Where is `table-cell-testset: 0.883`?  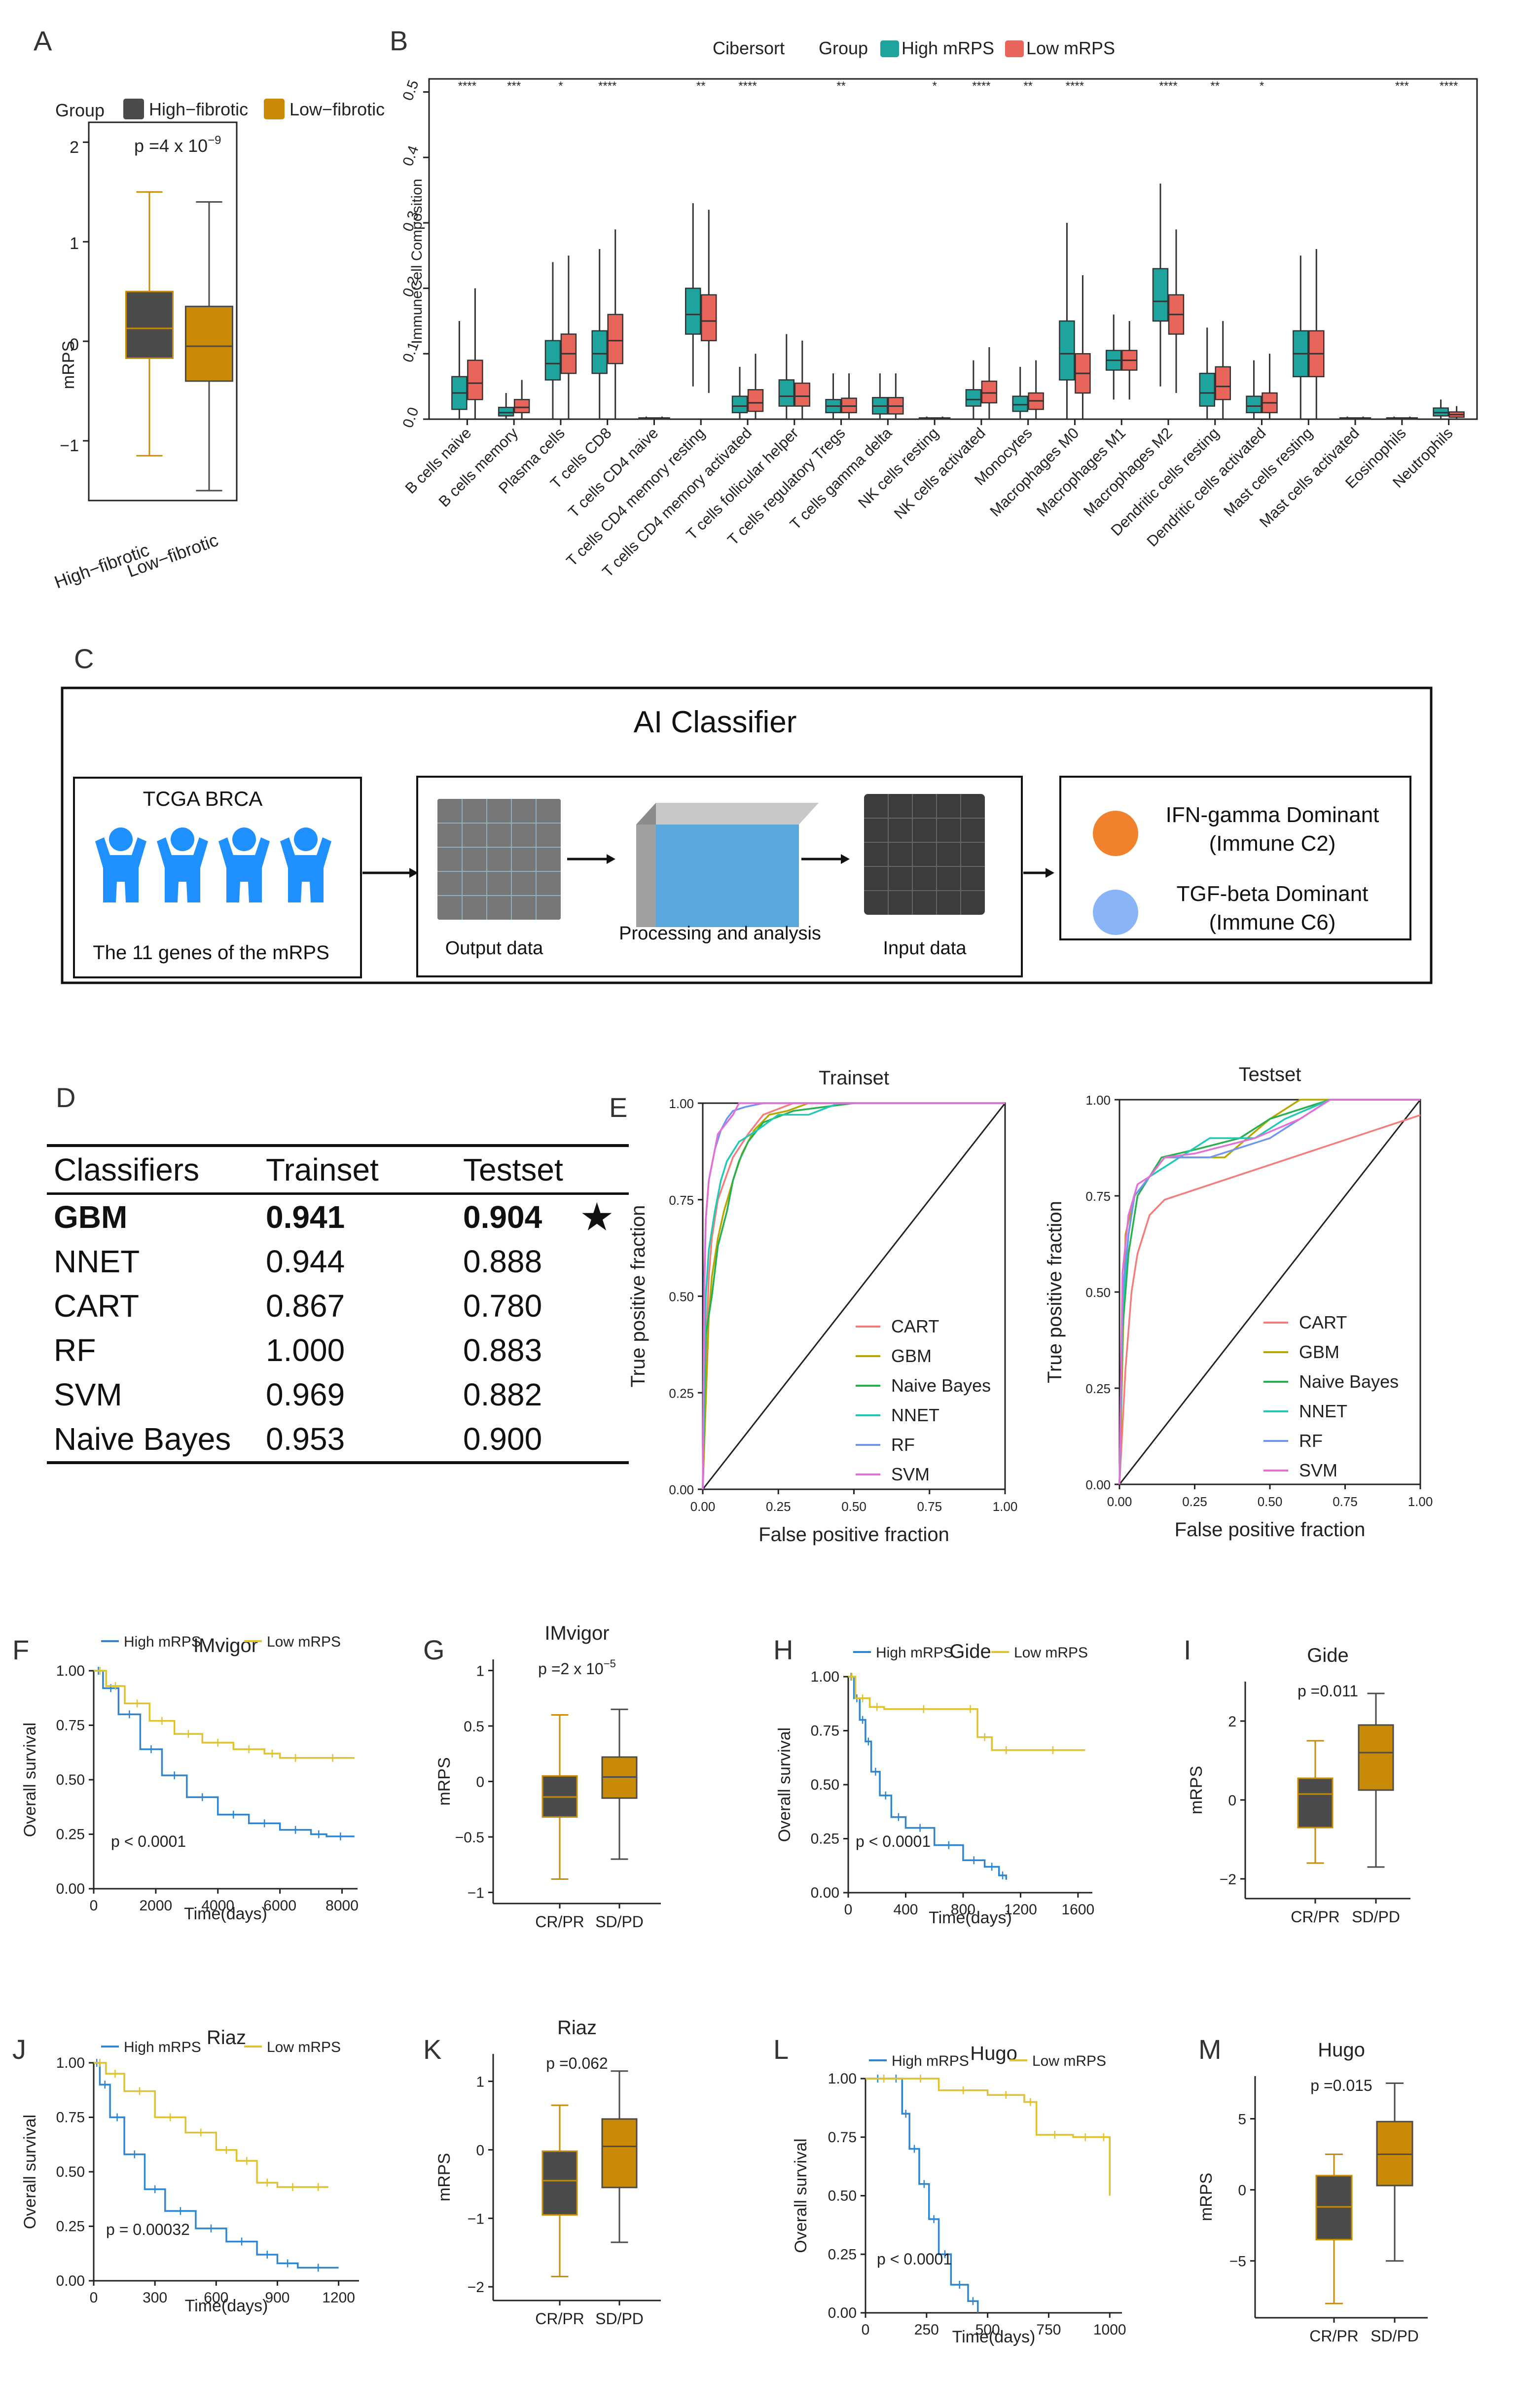
table-cell-testset: 0.883 is located at coordinates (502, 1350).